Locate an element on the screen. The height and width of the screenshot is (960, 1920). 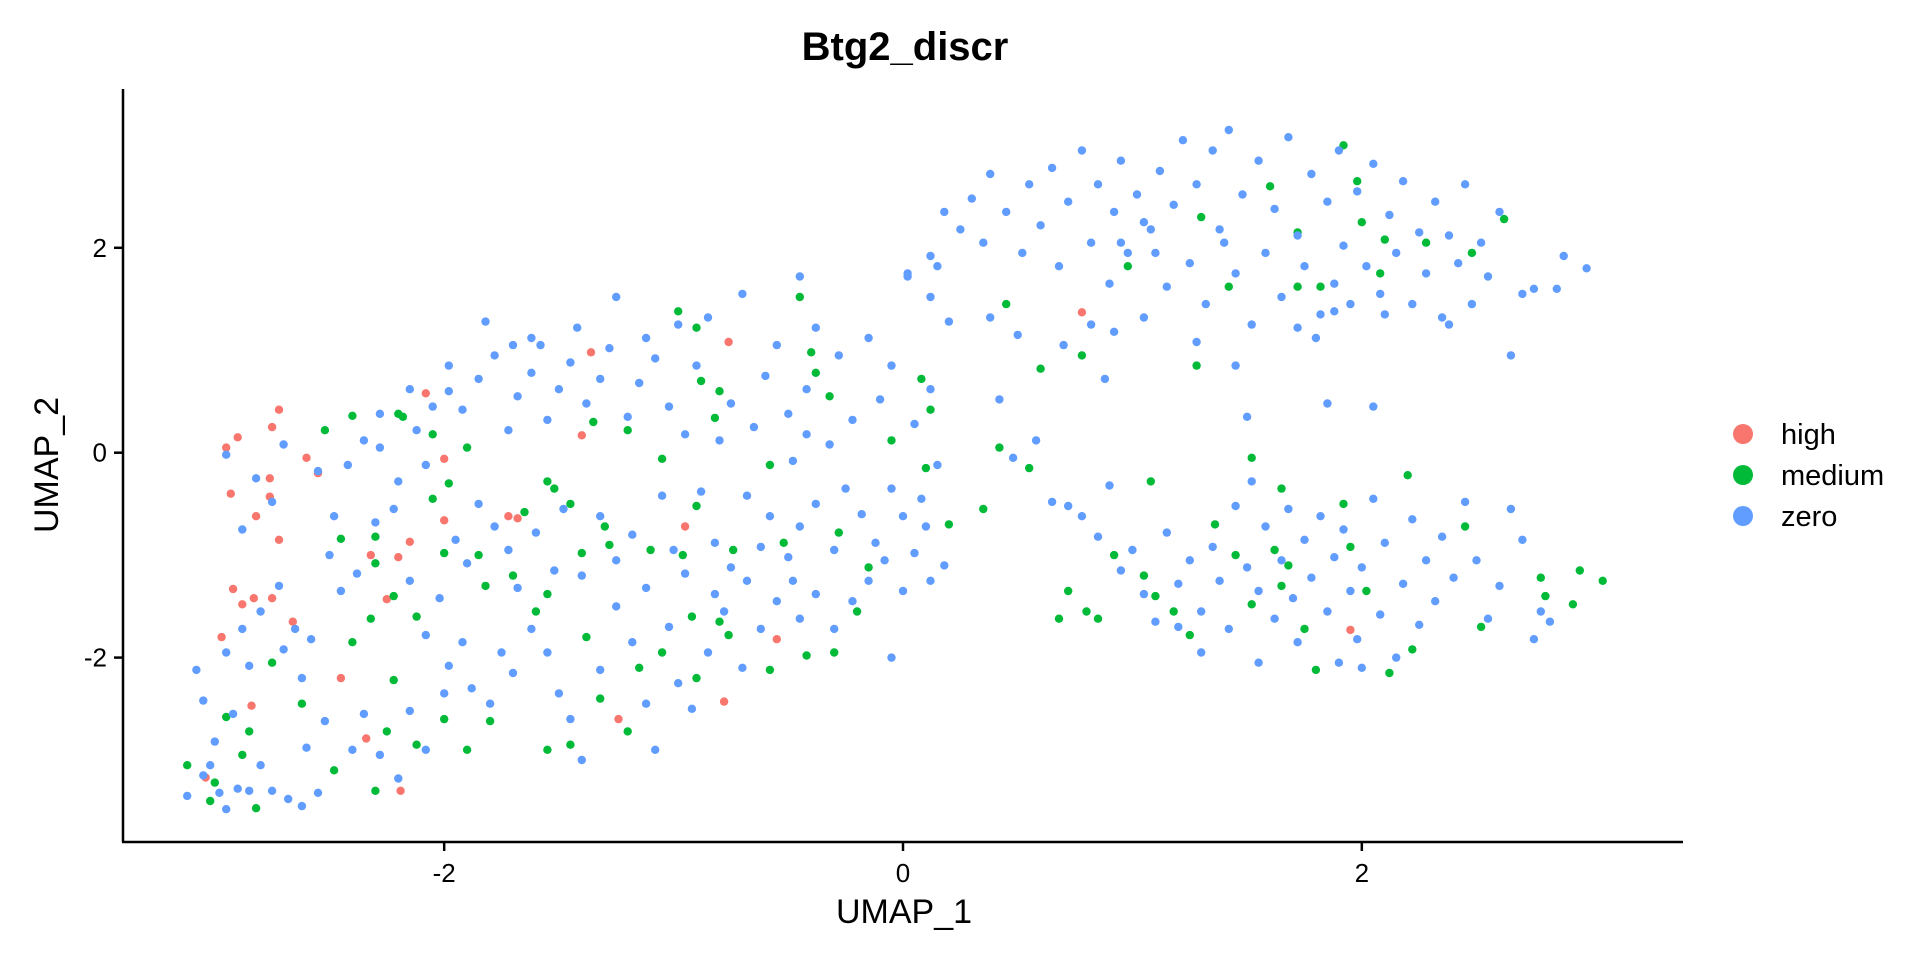
chart-title: Btg2_discr is located at coordinates (905, 47).